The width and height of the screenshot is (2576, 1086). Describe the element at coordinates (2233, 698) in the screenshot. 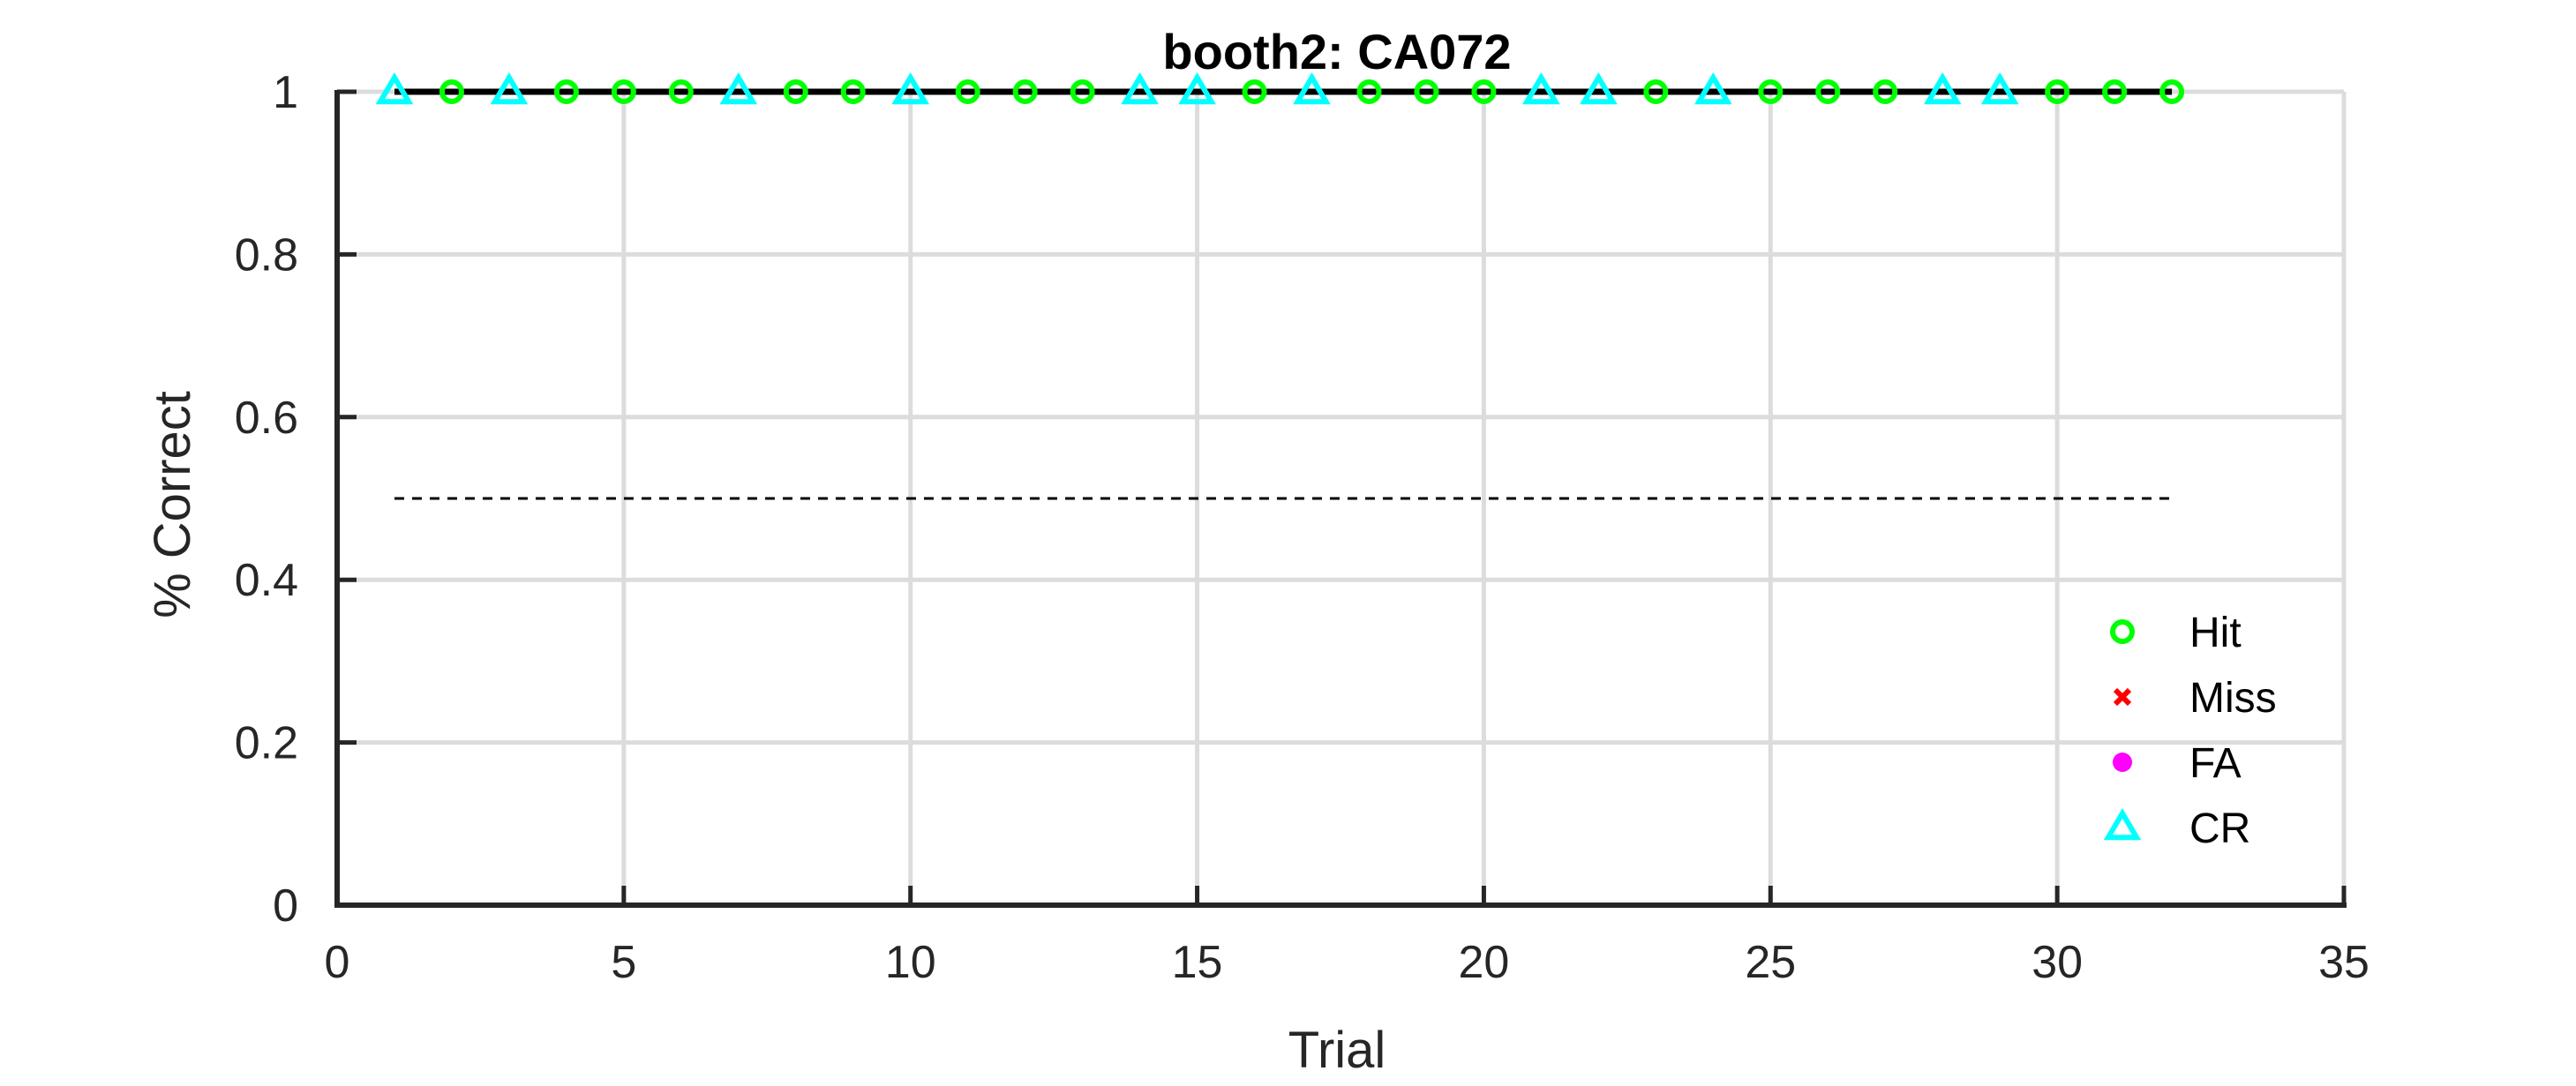

I see `legend-miss-label: Miss` at that location.